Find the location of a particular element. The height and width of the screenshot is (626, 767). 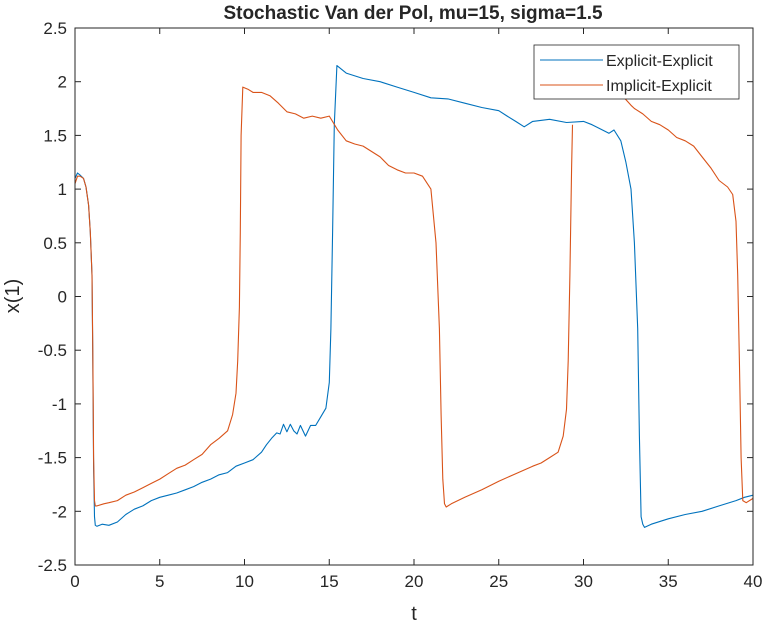

legend-box is located at coordinates (636, 72).